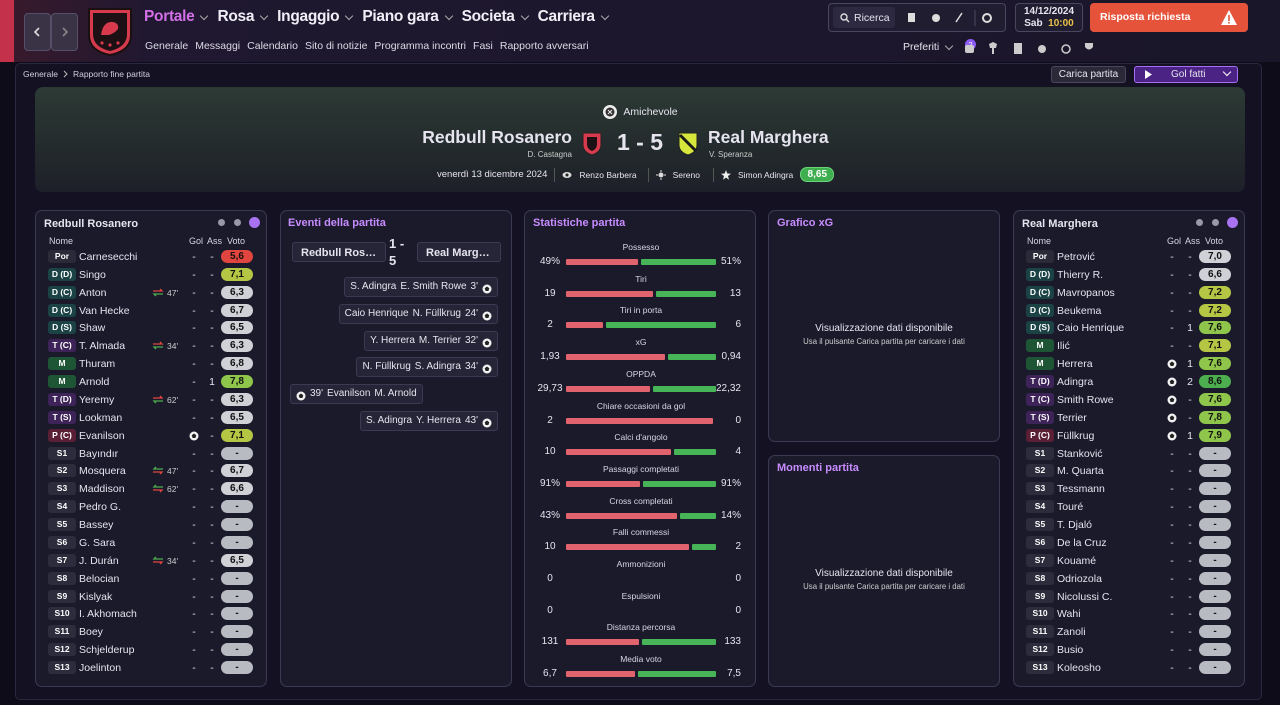  I want to click on submenu-item: Fasi, so click(483, 46).